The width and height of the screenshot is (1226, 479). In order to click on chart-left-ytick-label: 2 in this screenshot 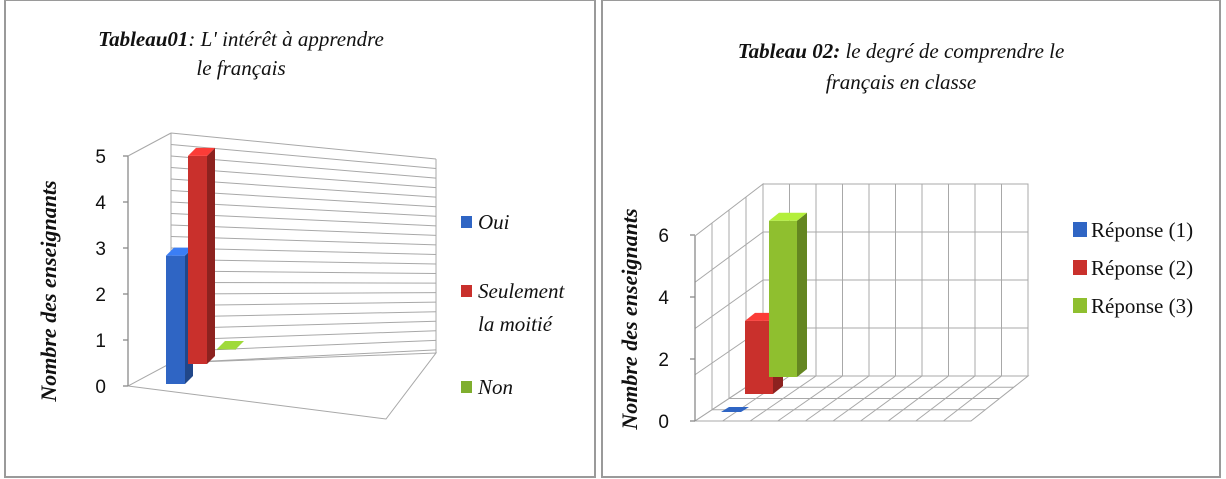, I will do `click(100, 295)`.